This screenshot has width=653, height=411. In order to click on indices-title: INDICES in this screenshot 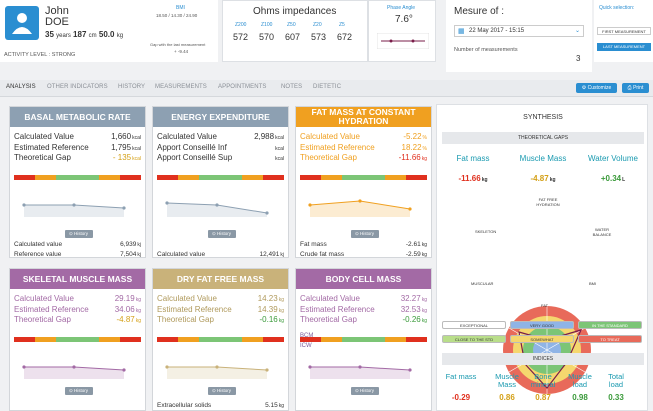, I will do `click(543, 359)`.